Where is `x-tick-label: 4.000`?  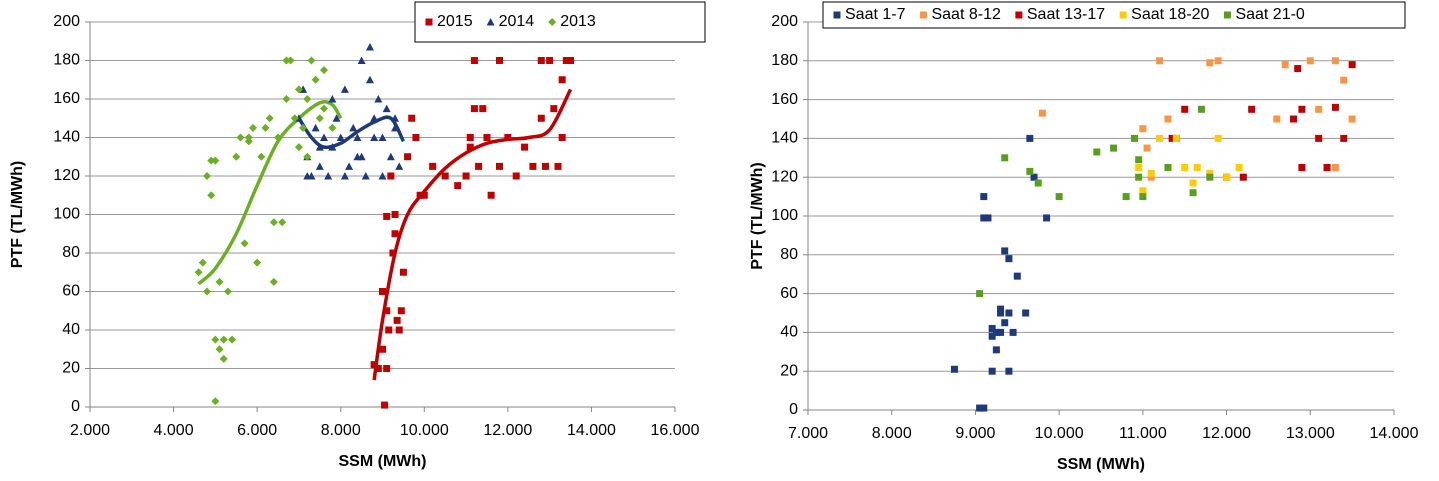
x-tick-label: 4.000 is located at coordinates (174, 430).